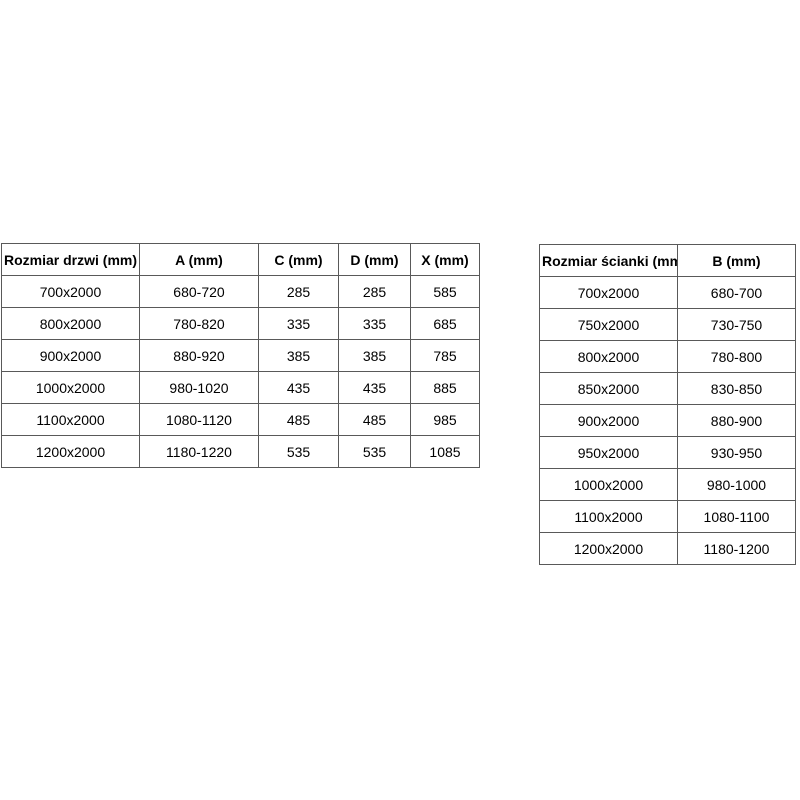  Describe the element at coordinates (608, 260) in the screenshot. I see `column-header: Rozmiar ścianki (mm)` at that location.